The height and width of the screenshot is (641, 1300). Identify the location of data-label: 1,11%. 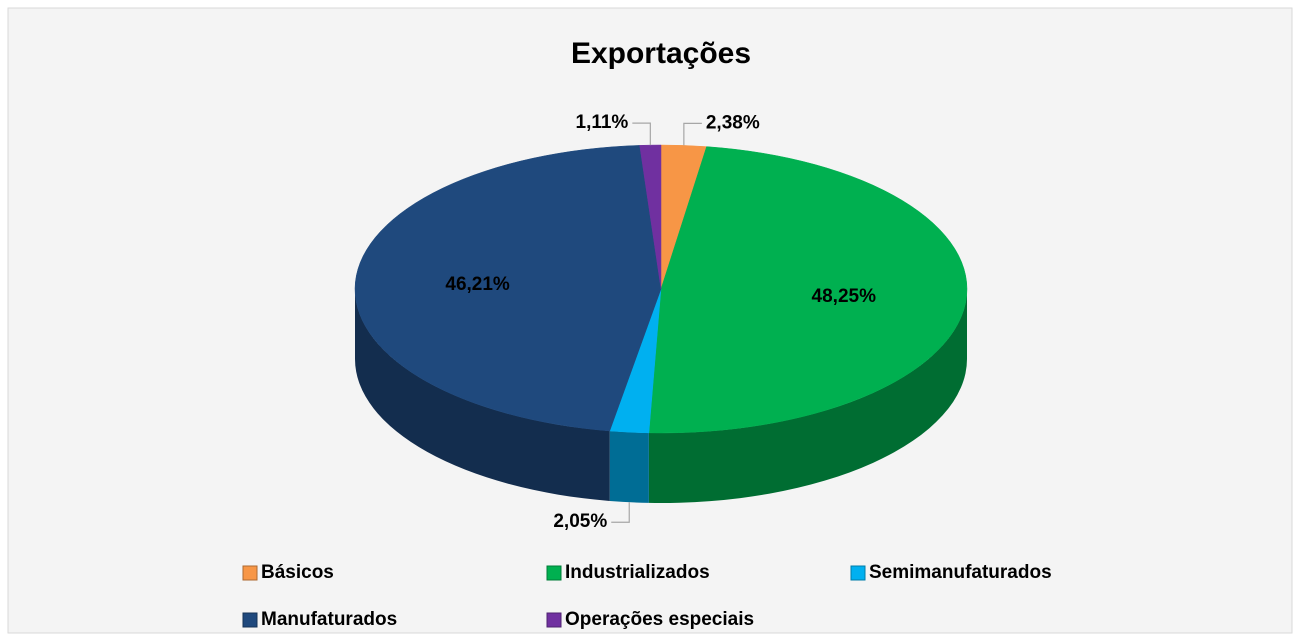
(602, 122).